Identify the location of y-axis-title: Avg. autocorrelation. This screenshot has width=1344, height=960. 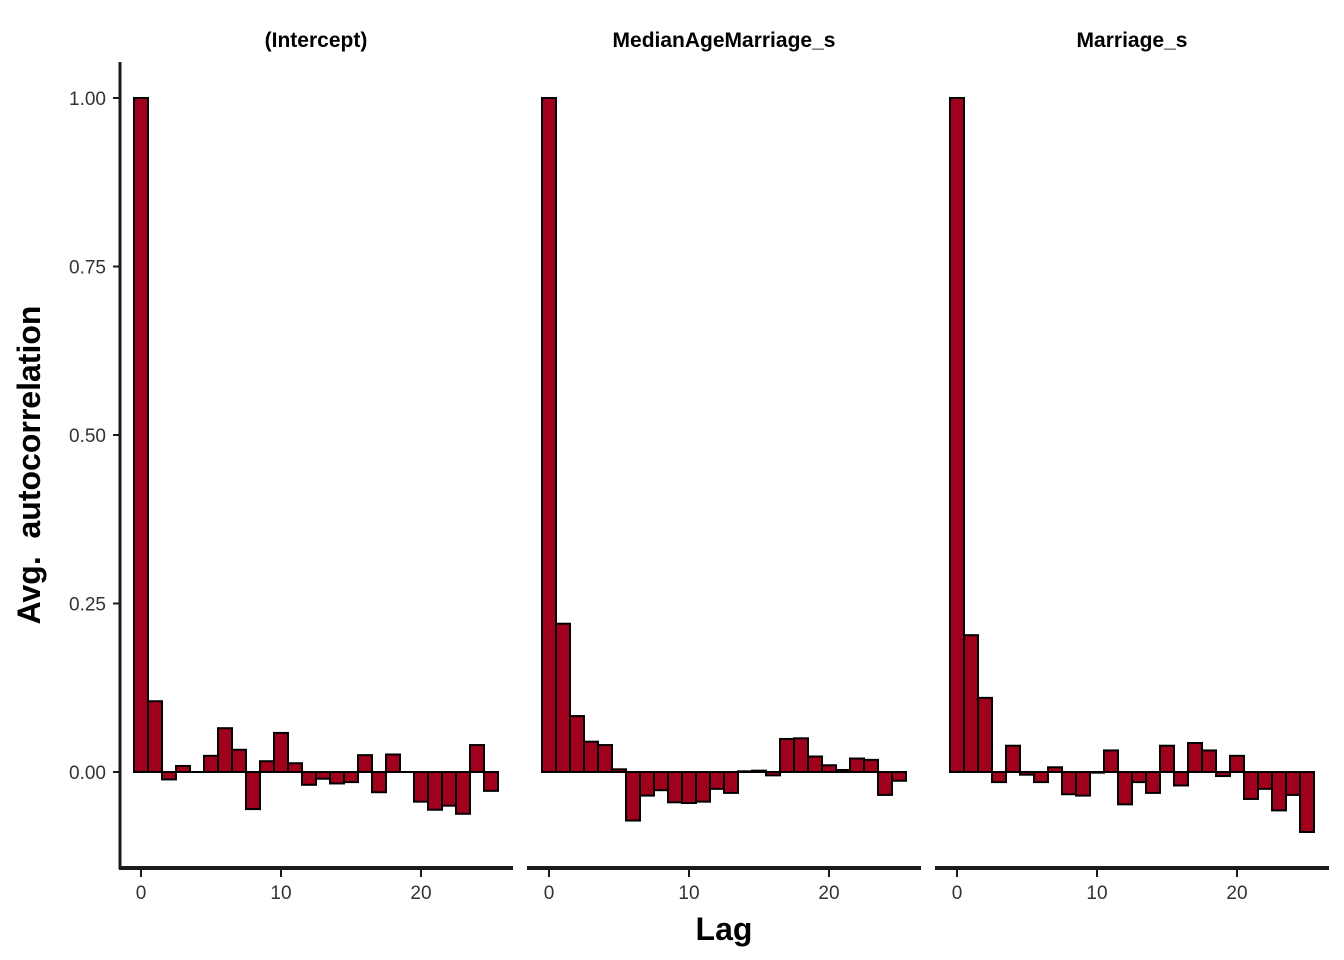
(29, 465).